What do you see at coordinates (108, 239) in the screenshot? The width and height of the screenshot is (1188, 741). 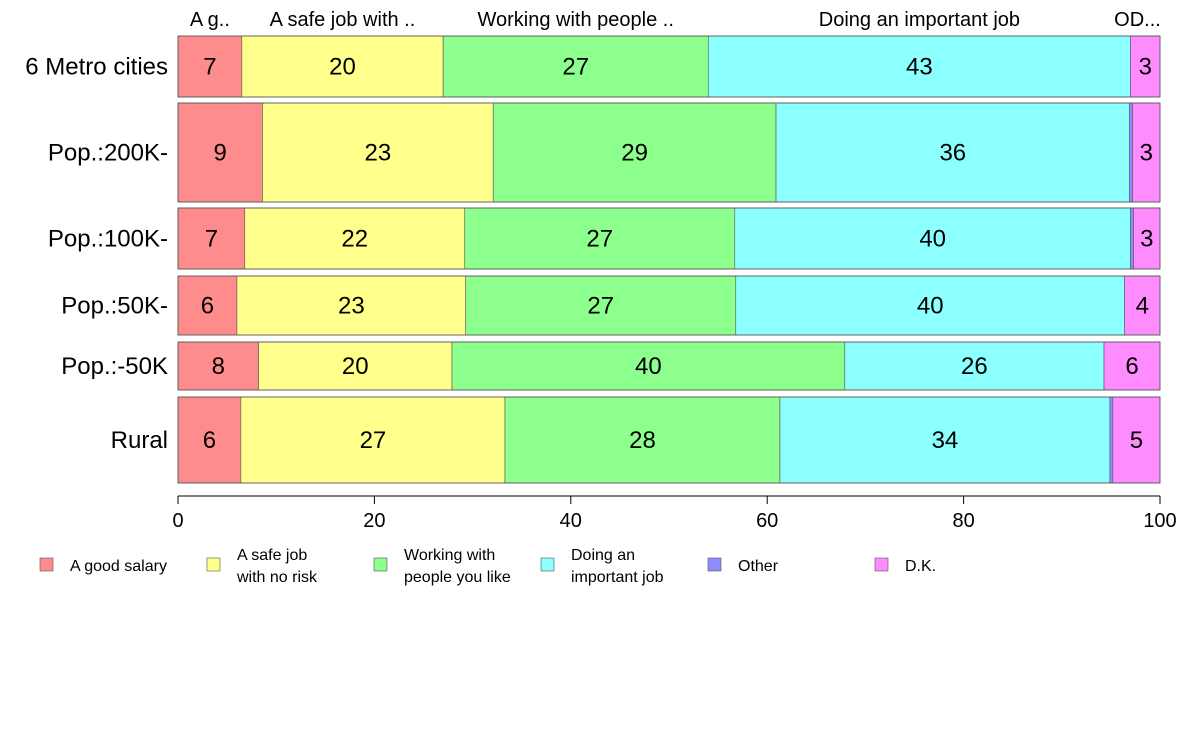 I see `category-label: Pop.:100K-` at bounding box center [108, 239].